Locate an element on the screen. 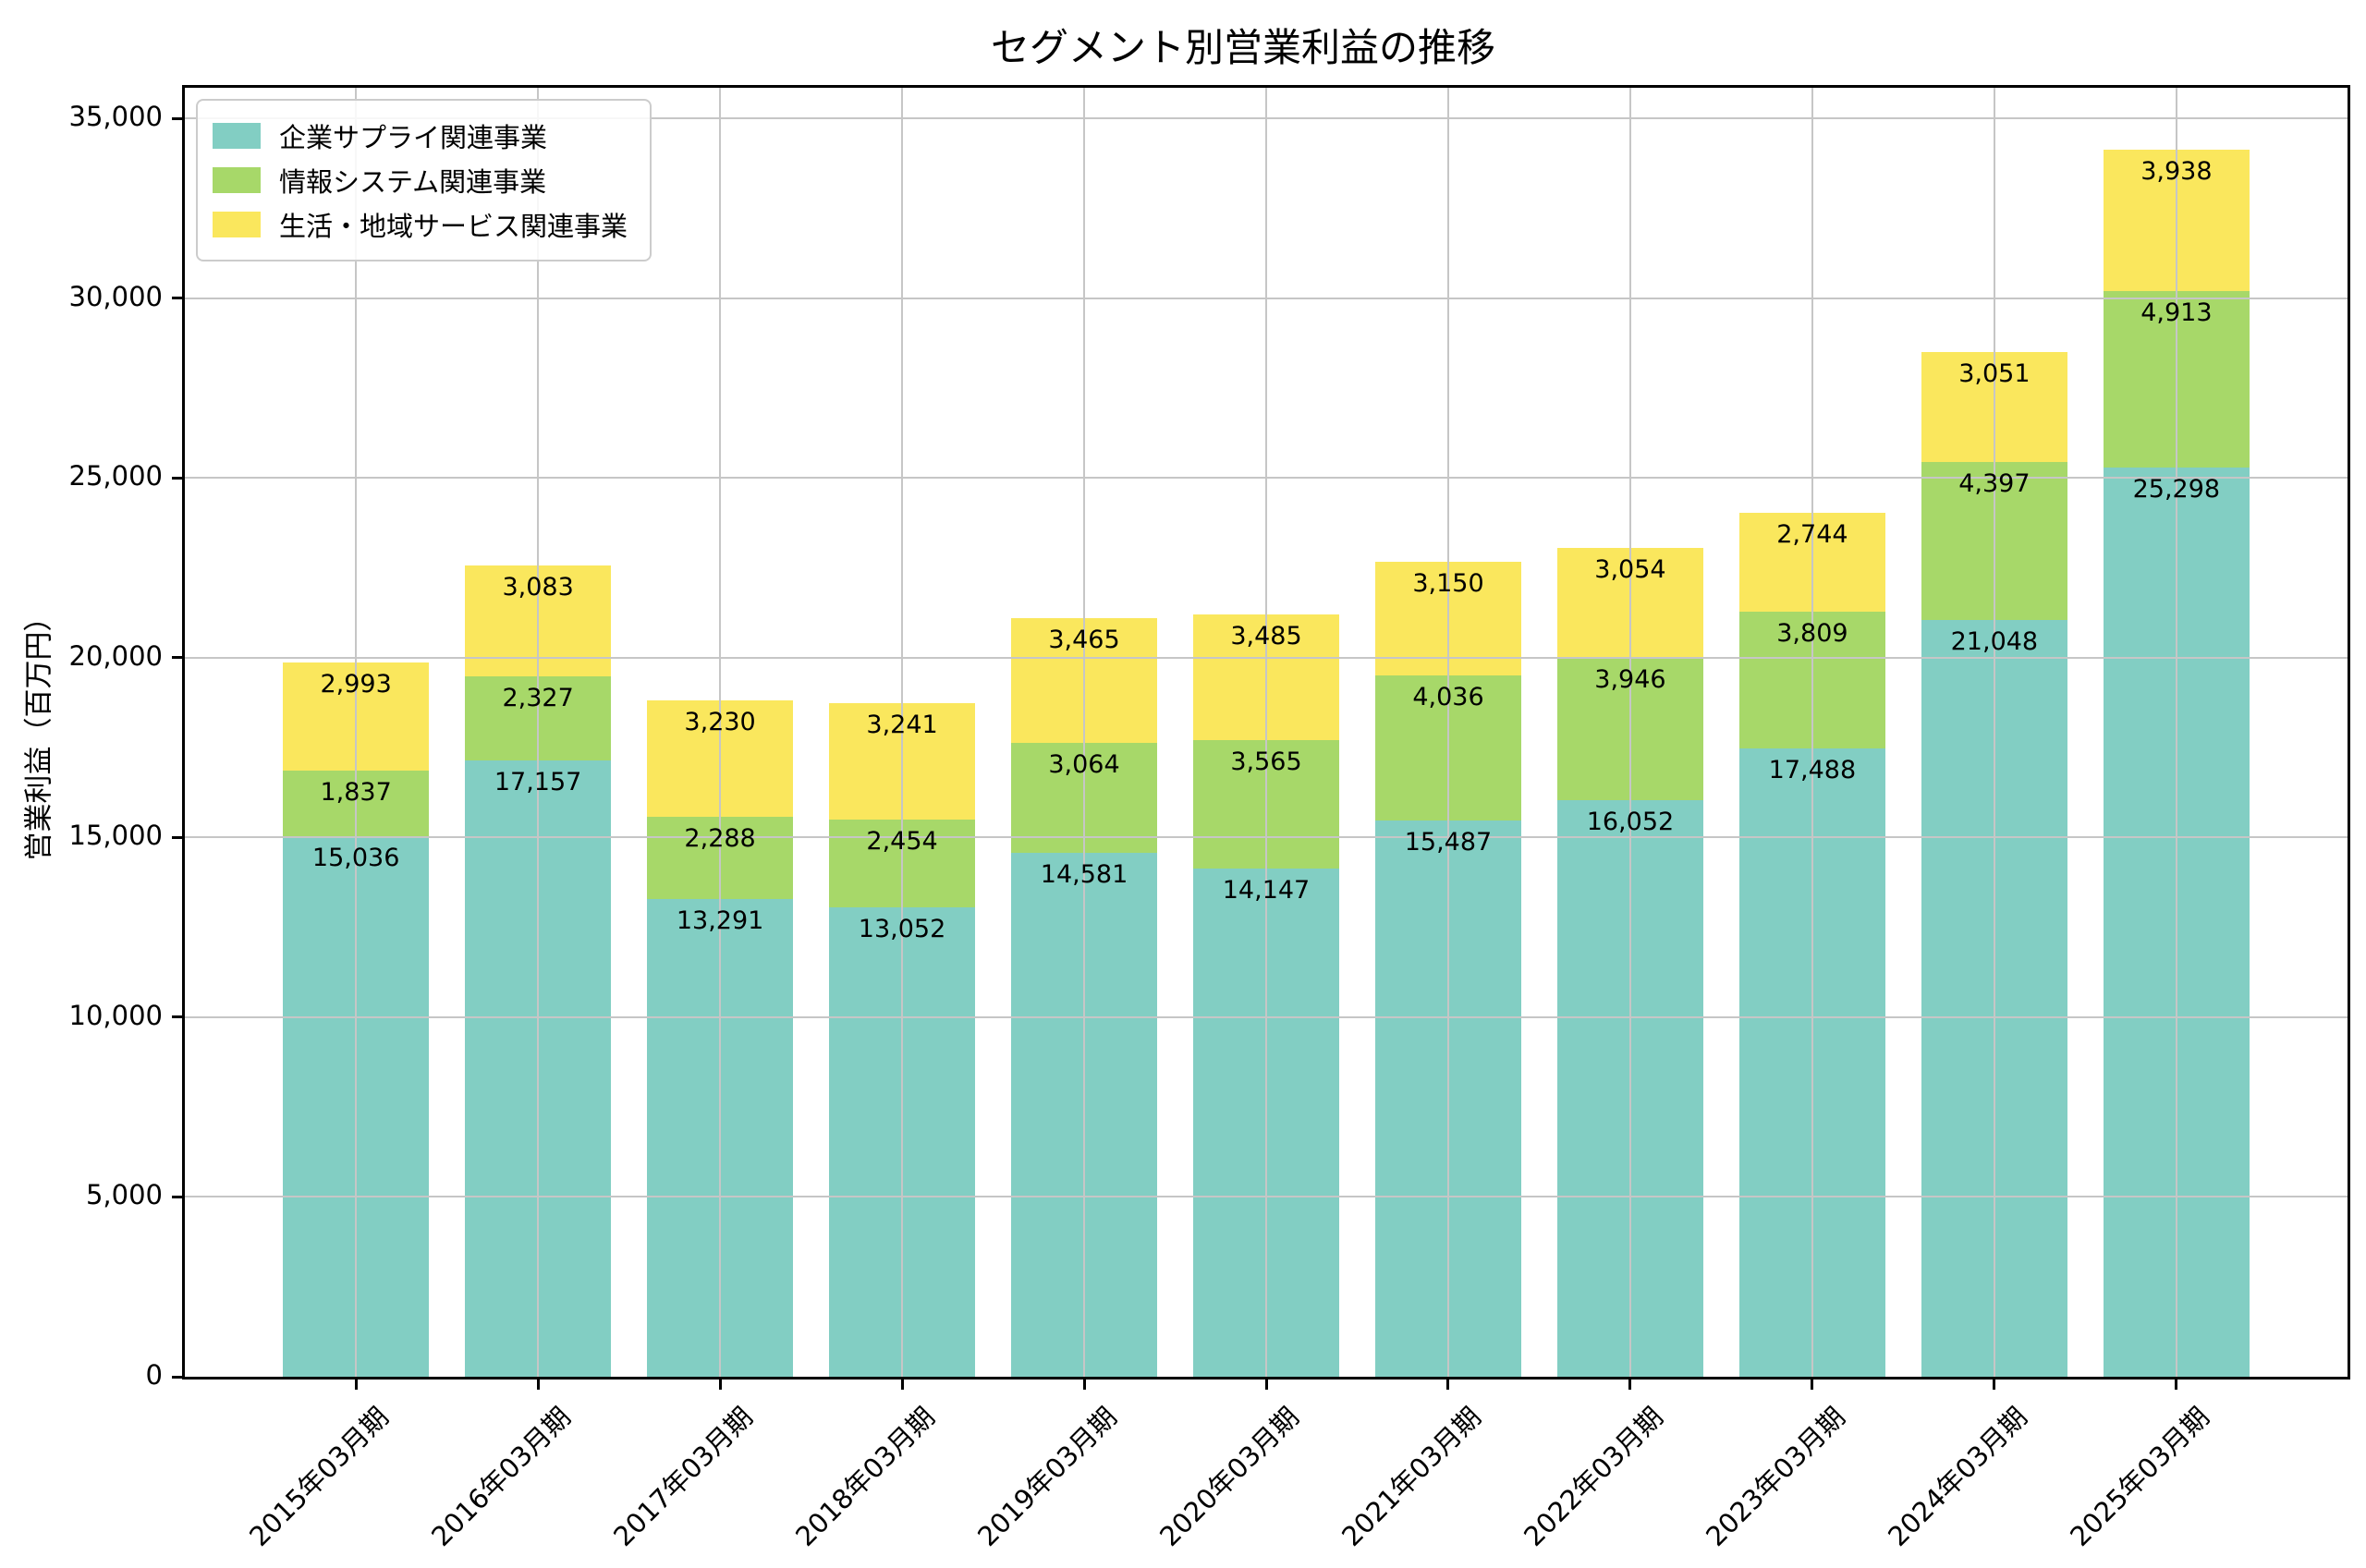 Image resolution: width=2366 pixels, height=1568 pixels. bar-value-label: 1,837 is located at coordinates (356, 792).